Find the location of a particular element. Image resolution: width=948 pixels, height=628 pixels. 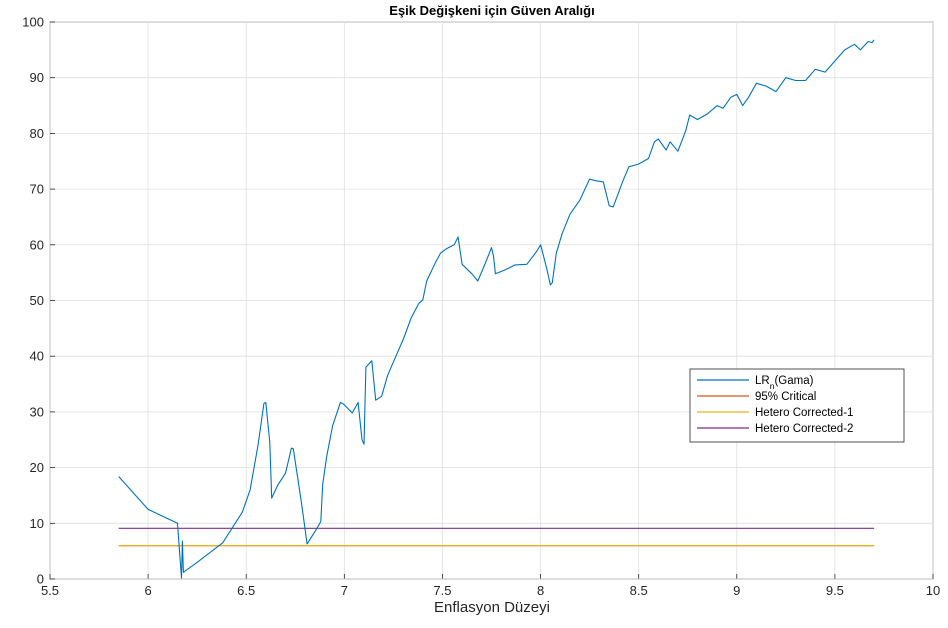

x-tick-label: 9.5 is located at coordinates (835, 590).